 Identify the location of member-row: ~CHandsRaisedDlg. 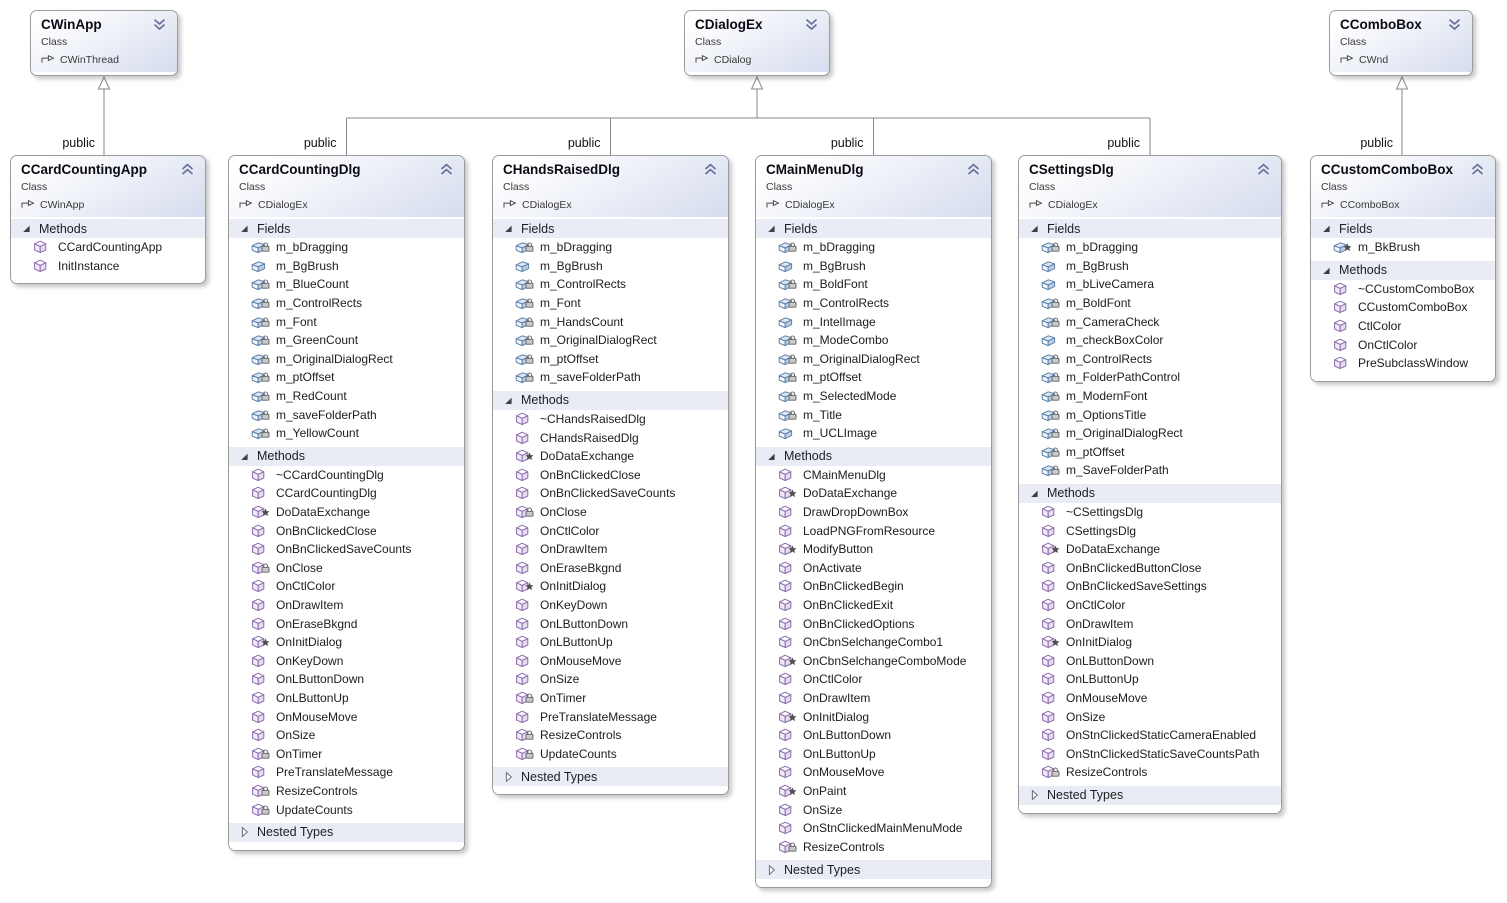
(610, 419).